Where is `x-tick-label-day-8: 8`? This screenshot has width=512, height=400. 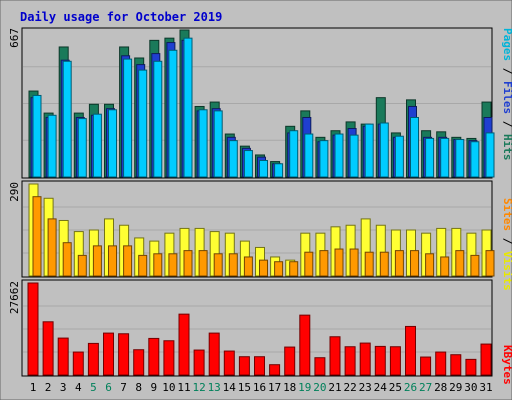
x-tick-label-day-8: 8 is located at coordinates (138, 387).